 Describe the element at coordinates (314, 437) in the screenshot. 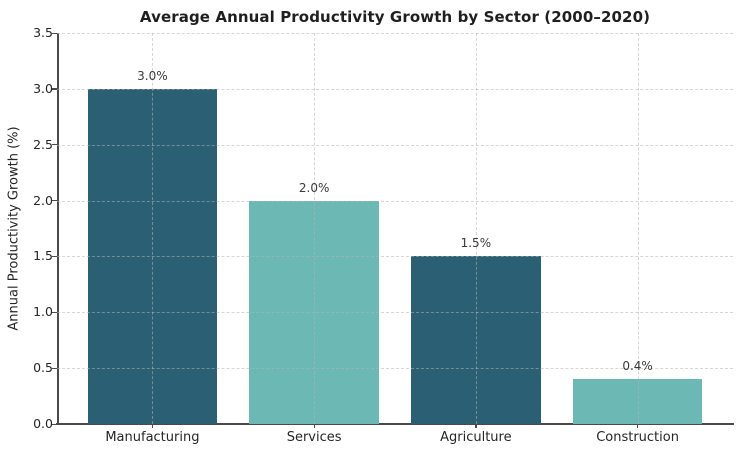

I see `x-tick-label-services: Services` at that location.